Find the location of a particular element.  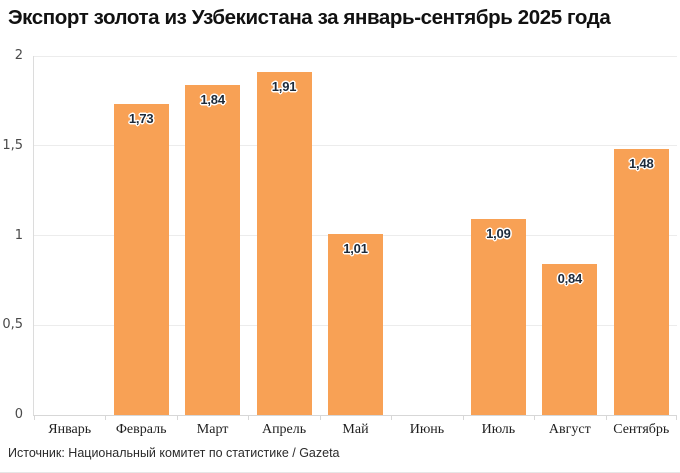

bar-value-label: 1,01 is located at coordinates (355, 248).